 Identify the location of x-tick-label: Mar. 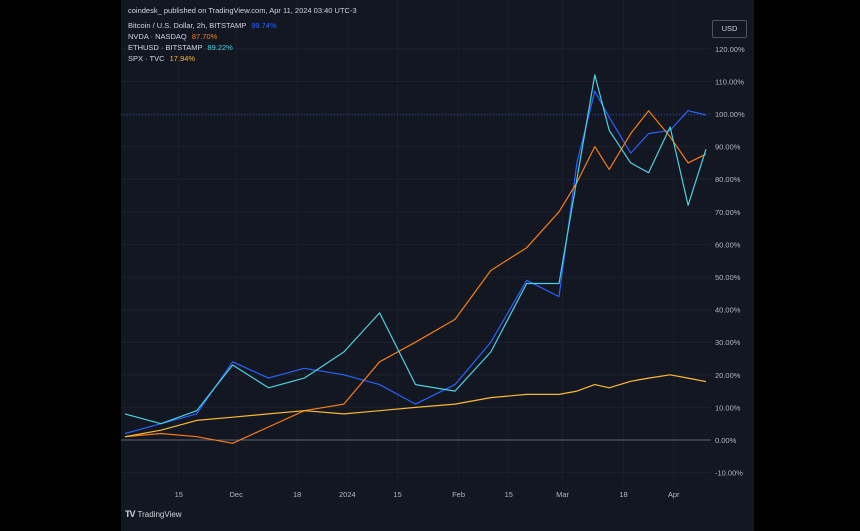
(562, 494).